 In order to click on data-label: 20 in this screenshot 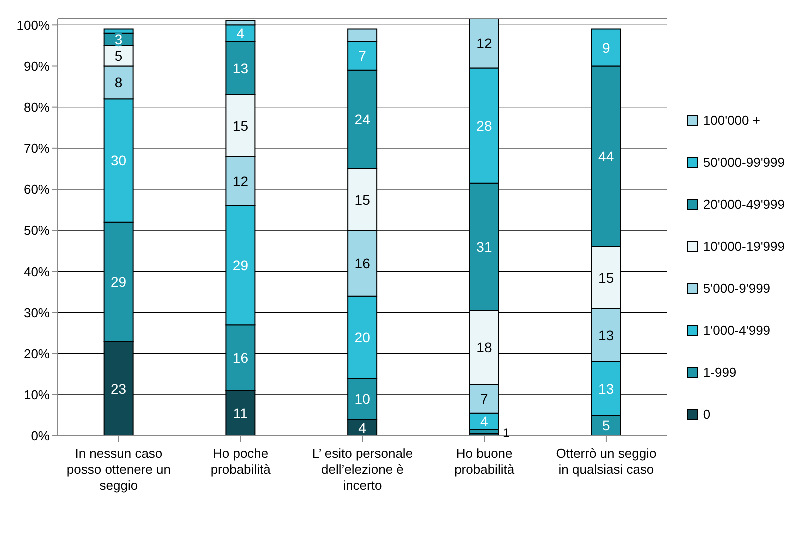, I will do `click(362, 337)`.